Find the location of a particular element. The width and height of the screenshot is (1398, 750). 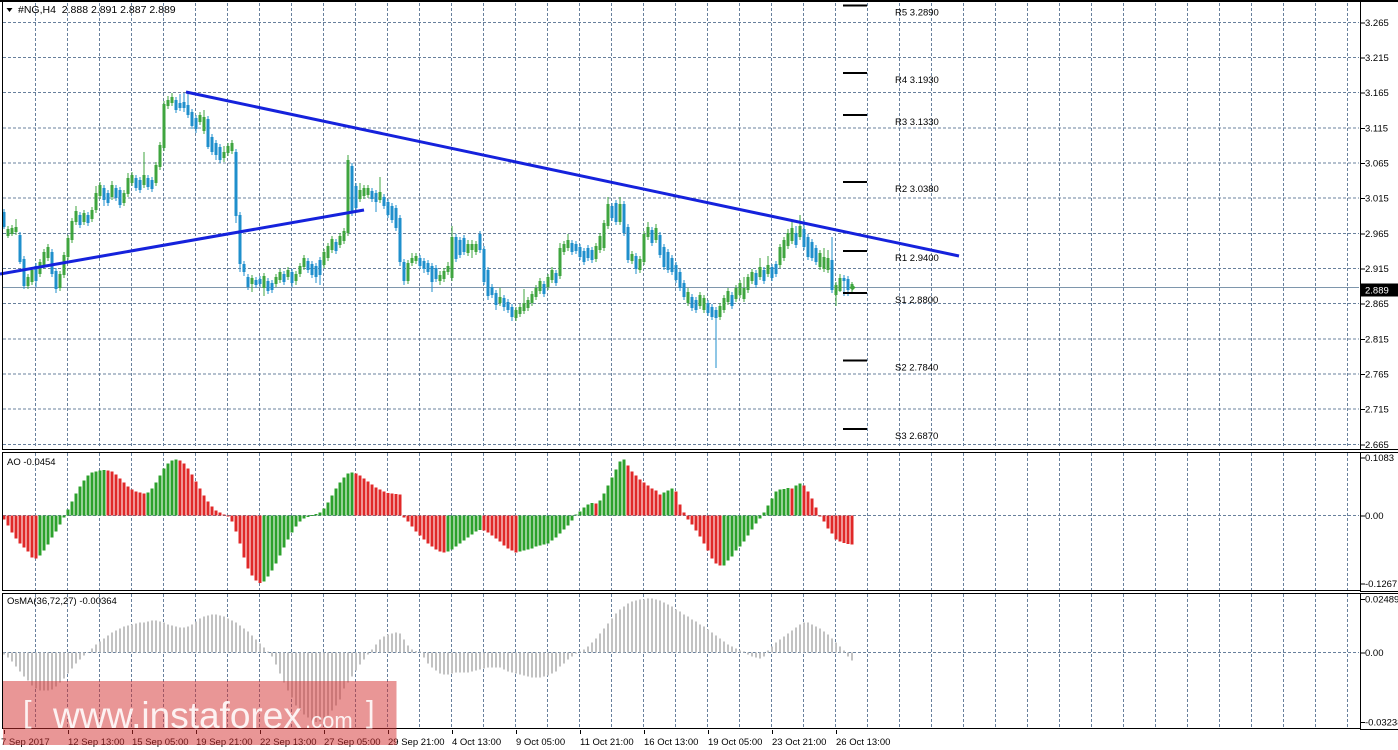

svg-text: 2.889 is located at coordinates (1377, 291).